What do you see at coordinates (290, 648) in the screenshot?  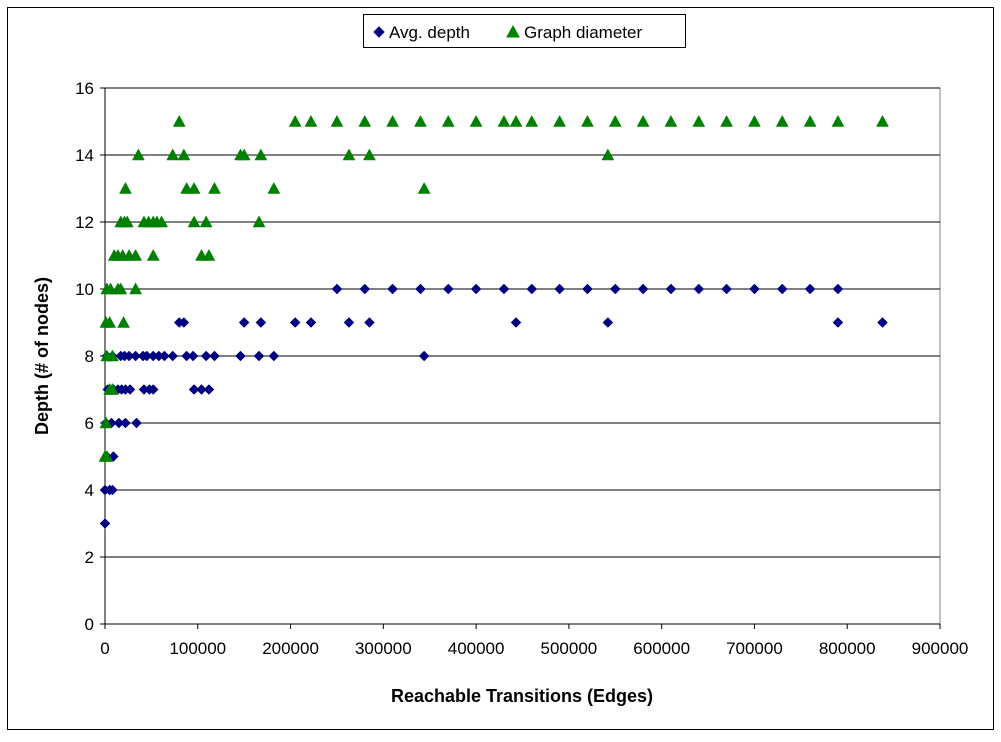 I see `x-tick-label: 200000` at bounding box center [290, 648].